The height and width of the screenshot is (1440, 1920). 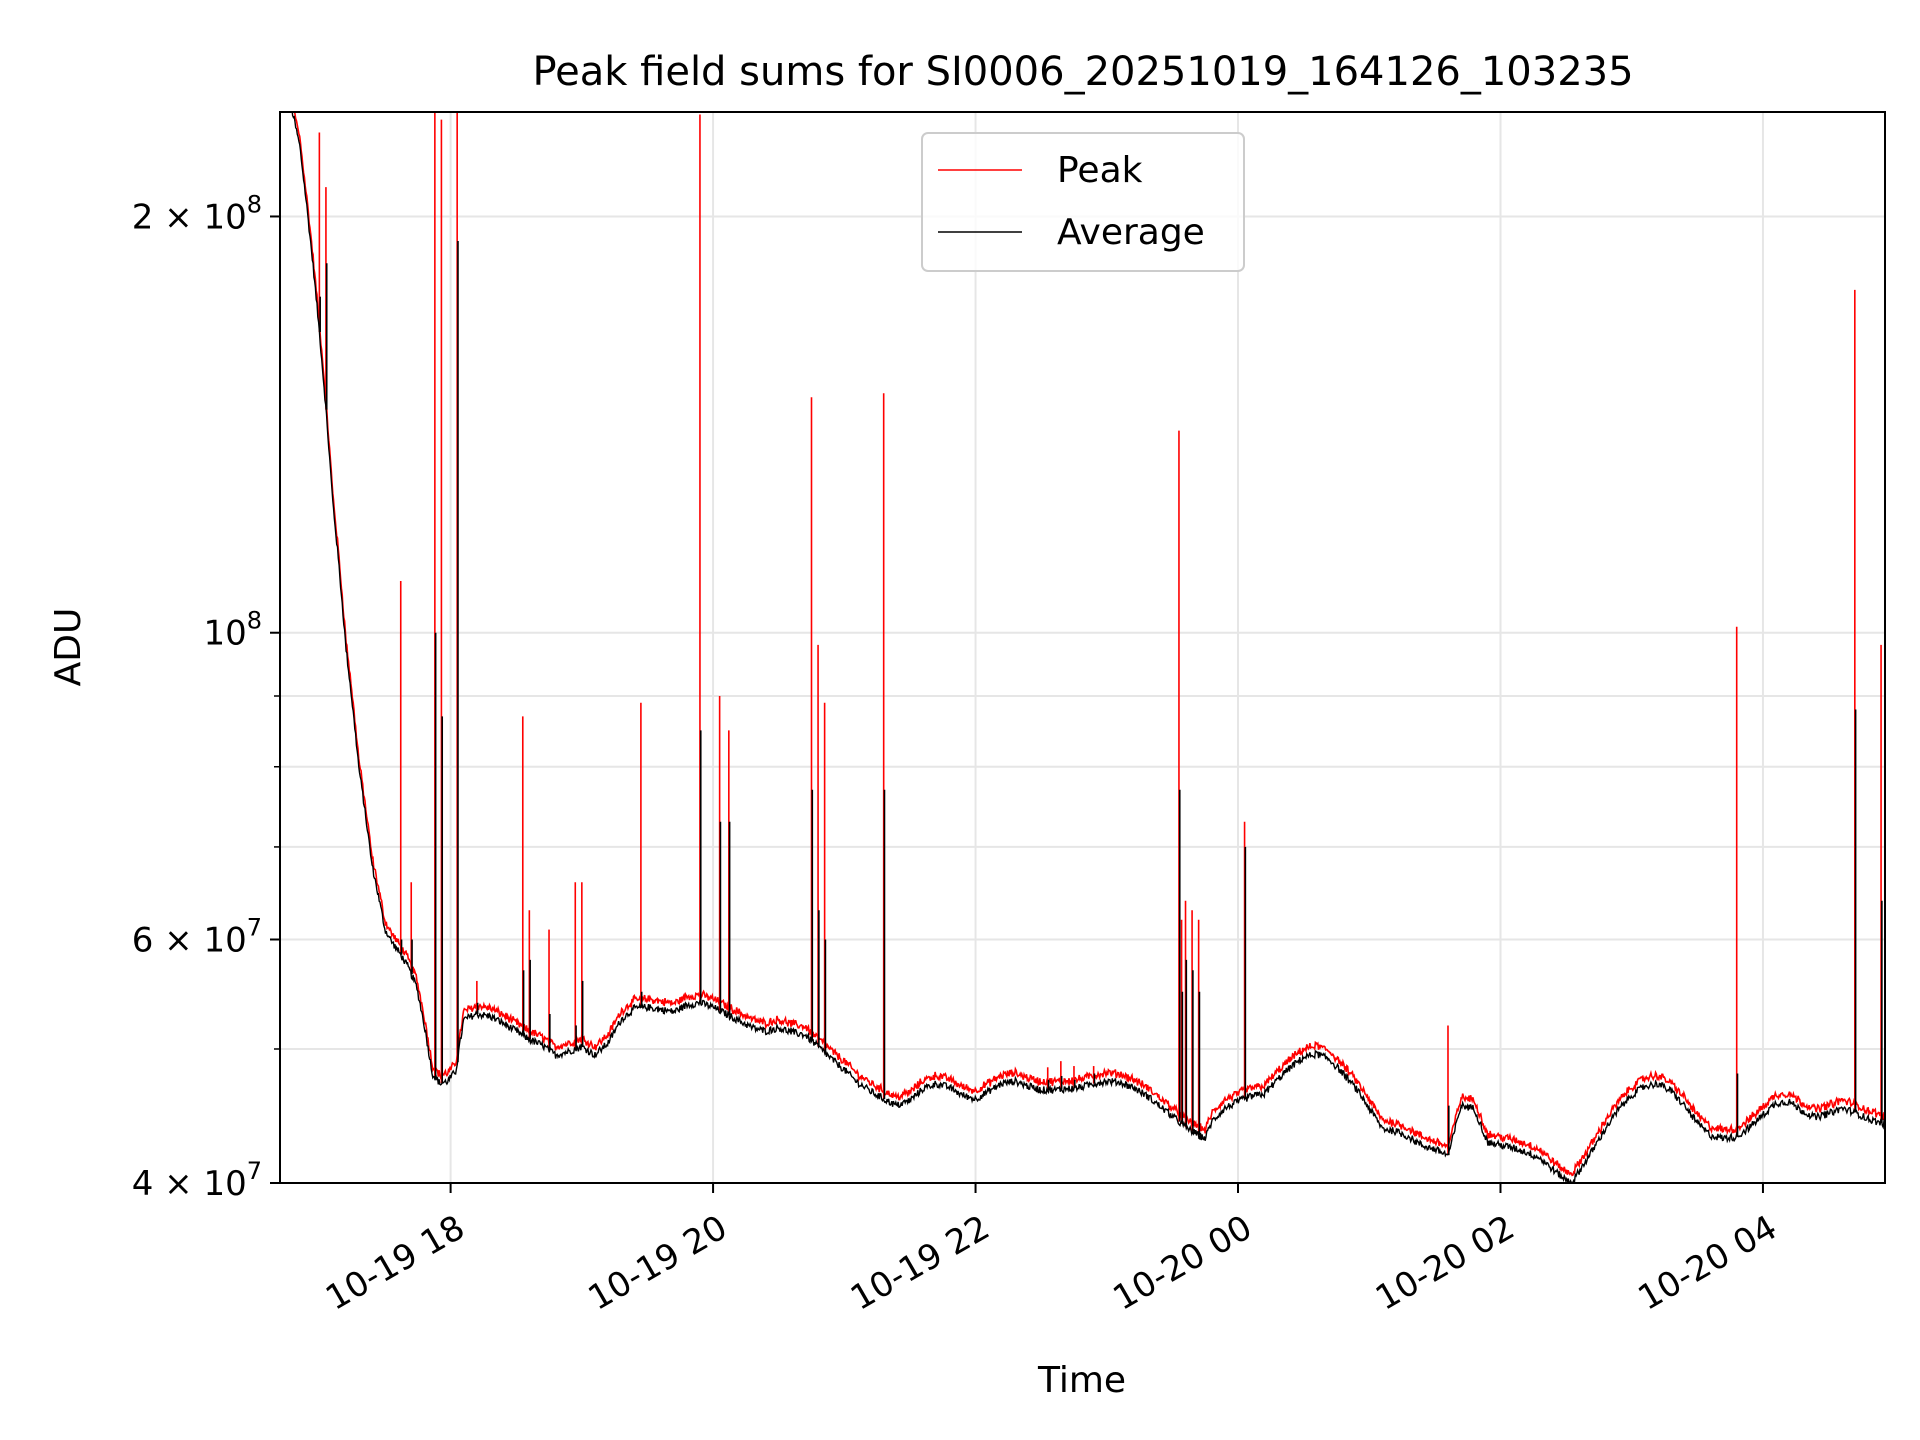 What do you see at coordinates (197, 213) in the screenshot?
I see `y-tick-label: 2 × 108` at bounding box center [197, 213].